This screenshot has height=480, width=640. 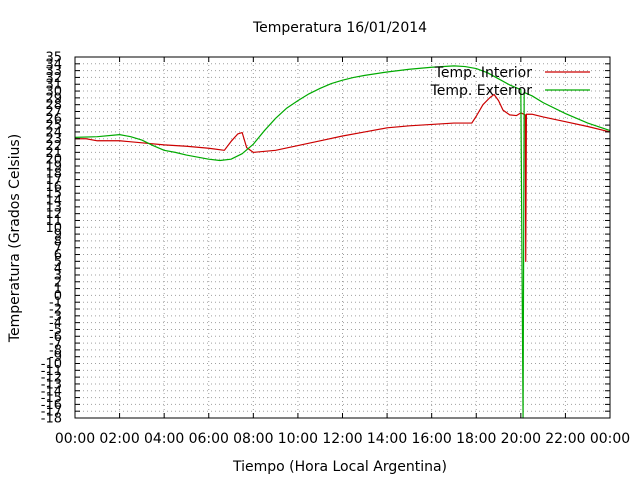 I want to click on y-tick-label: 22, so click(x=53, y=146).